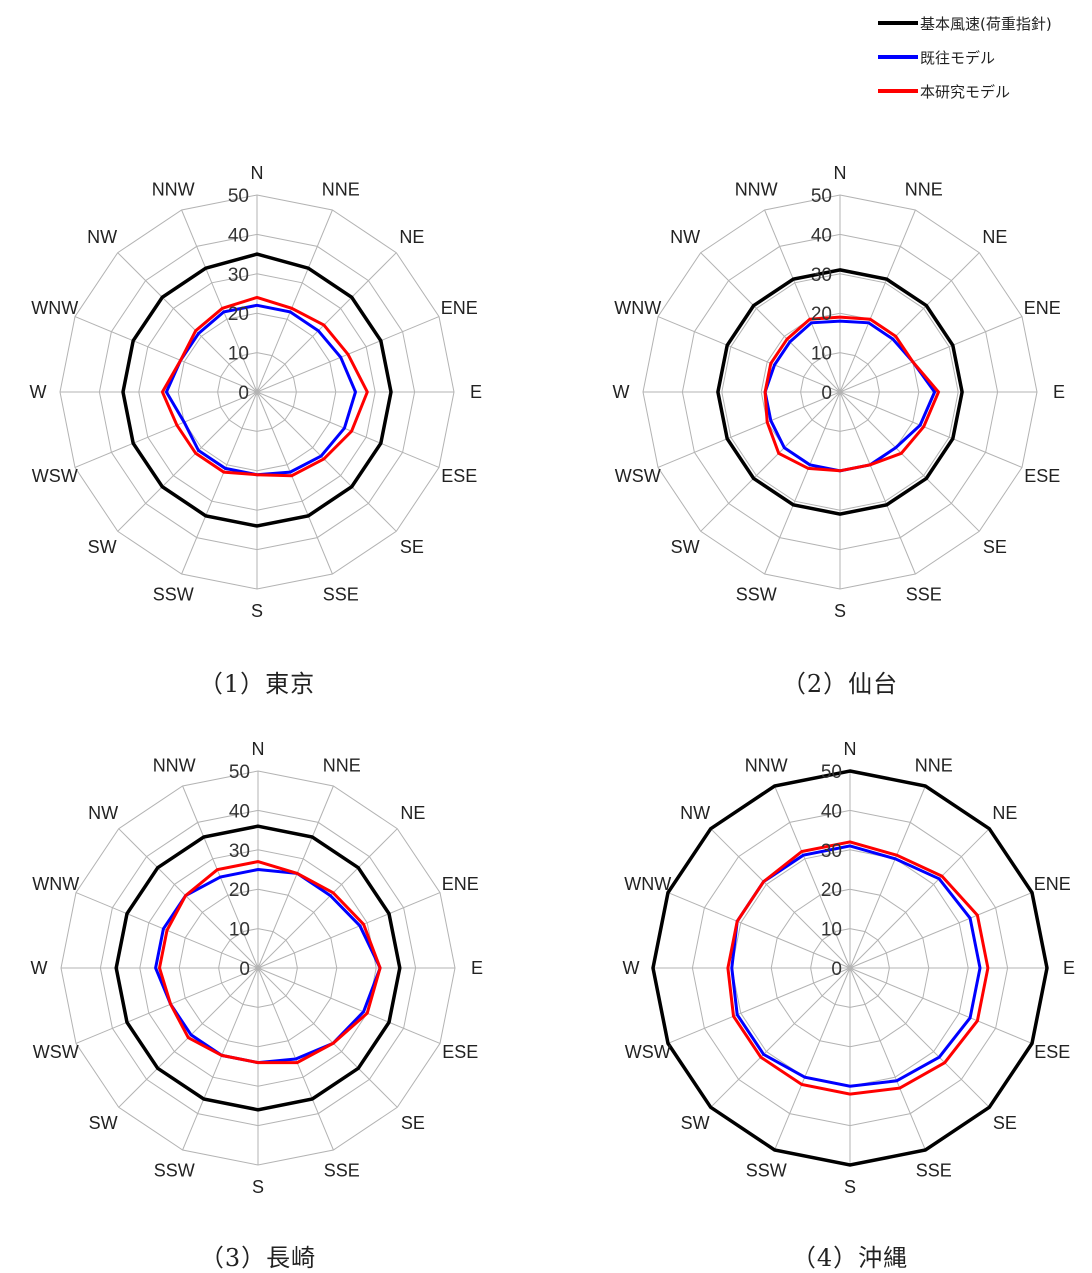  I want to click on legend-swatch-basic, so click(898, 23).